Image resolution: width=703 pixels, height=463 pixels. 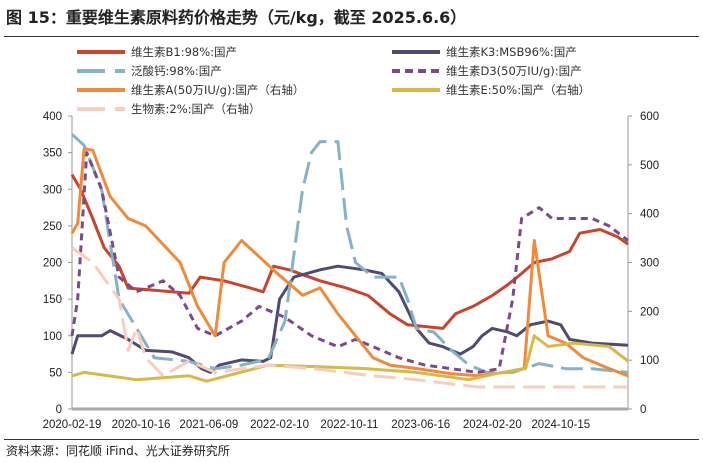 I want to click on left-tick-label: 100, so click(x=52, y=337).